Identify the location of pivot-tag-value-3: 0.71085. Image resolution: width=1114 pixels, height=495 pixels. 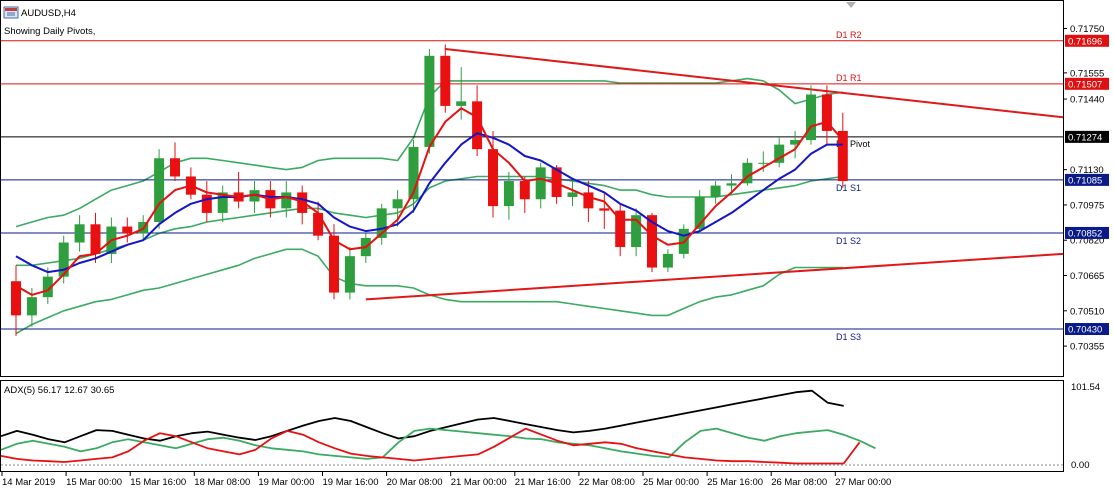
(1085, 180).